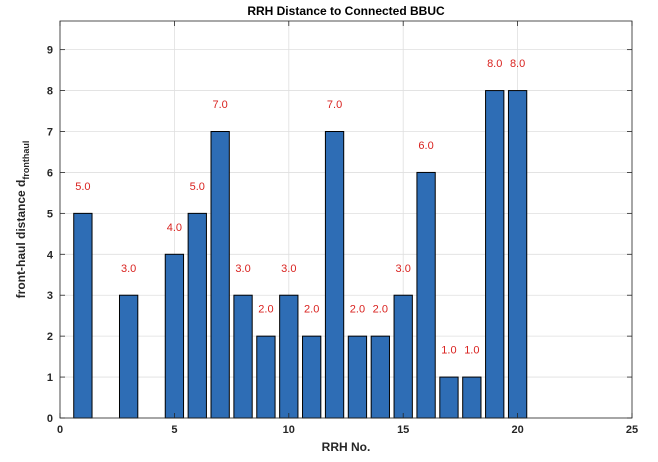  Describe the element at coordinates (289, 430) in the screenshot. I see `x-tick-label: 10` at that location.